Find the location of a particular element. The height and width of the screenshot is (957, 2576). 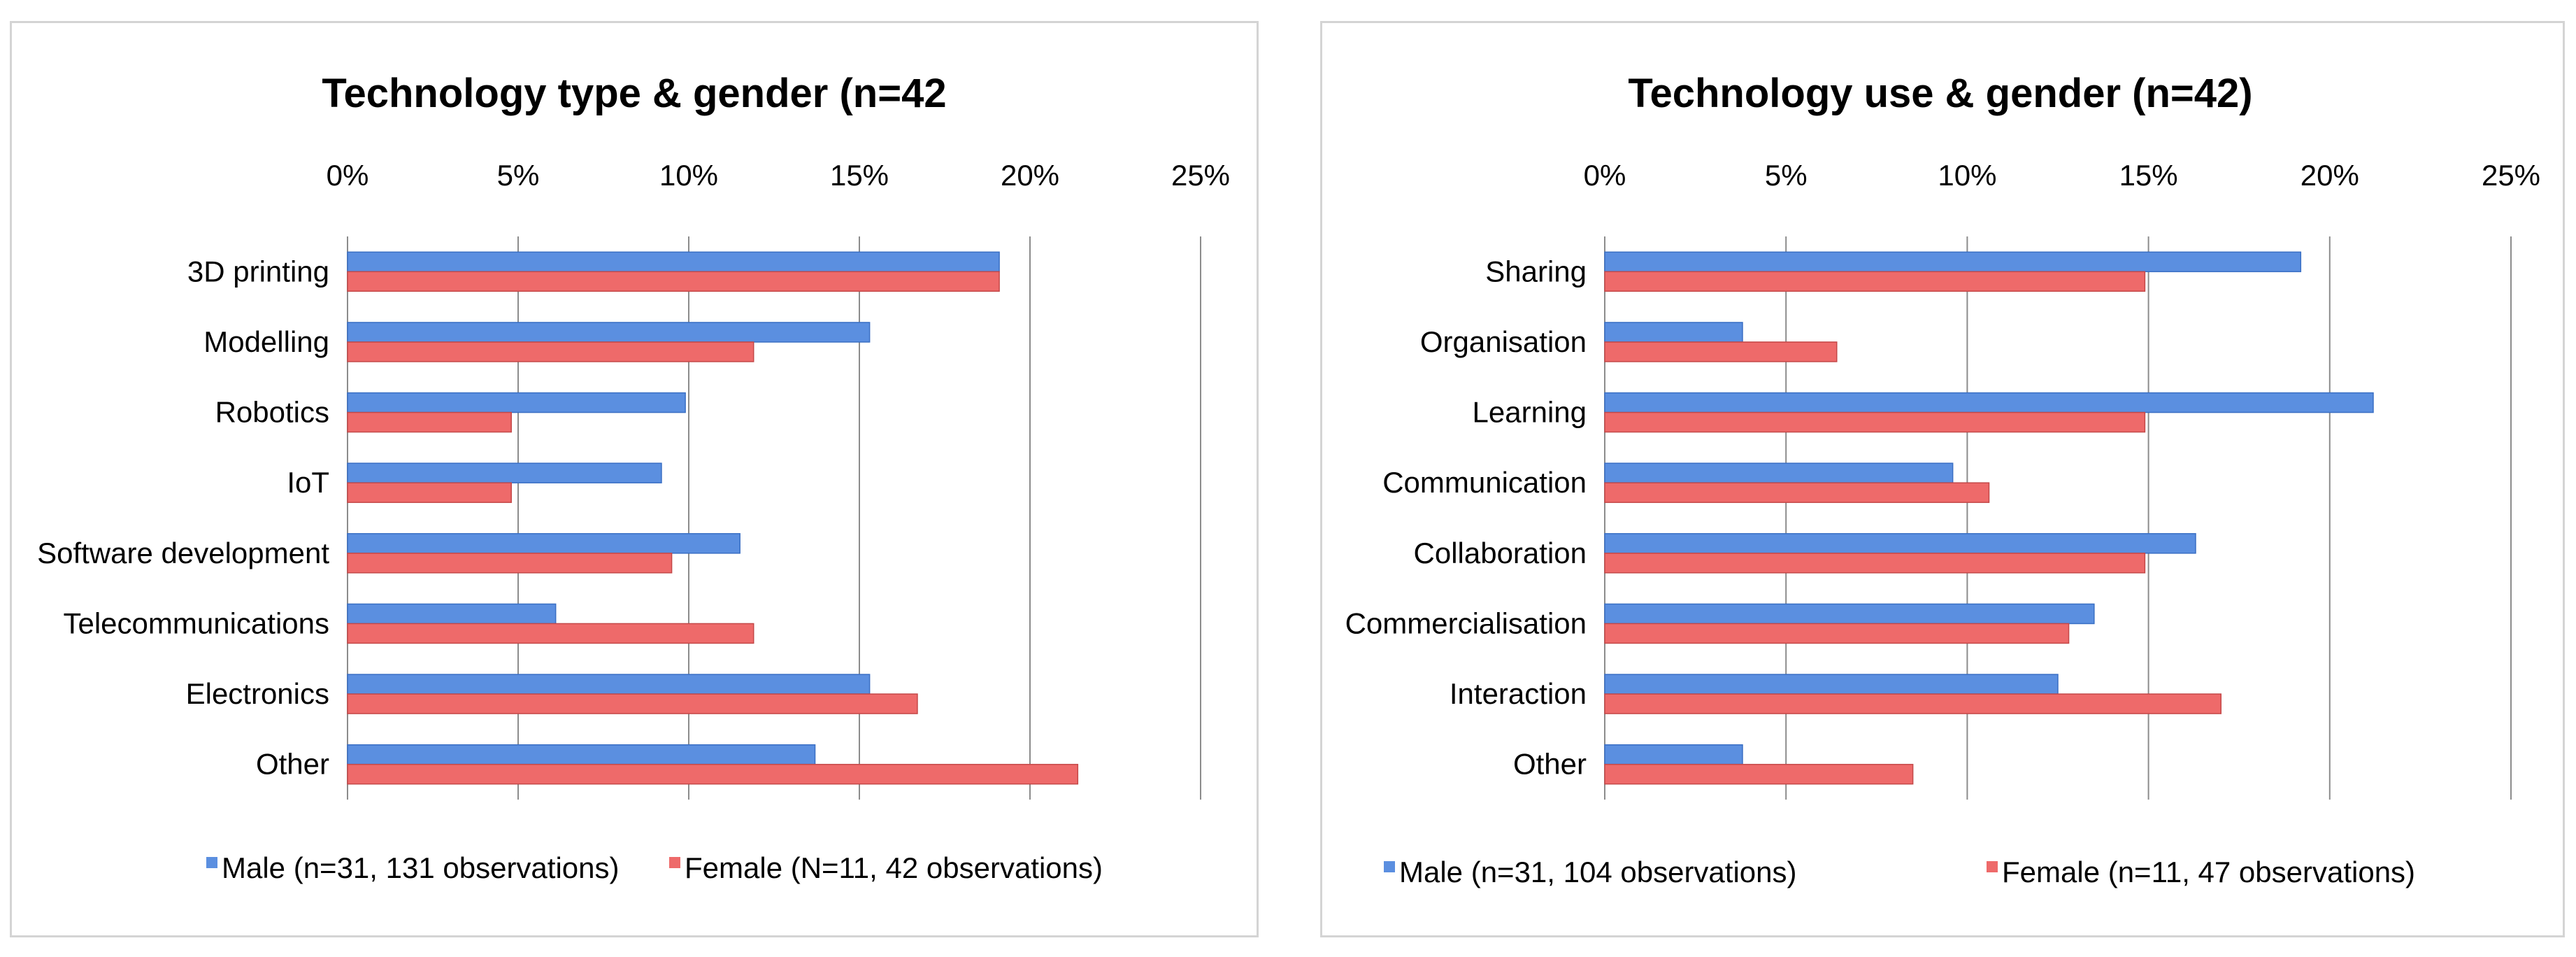

category-label: IoT is located at coordinates (308, 482).